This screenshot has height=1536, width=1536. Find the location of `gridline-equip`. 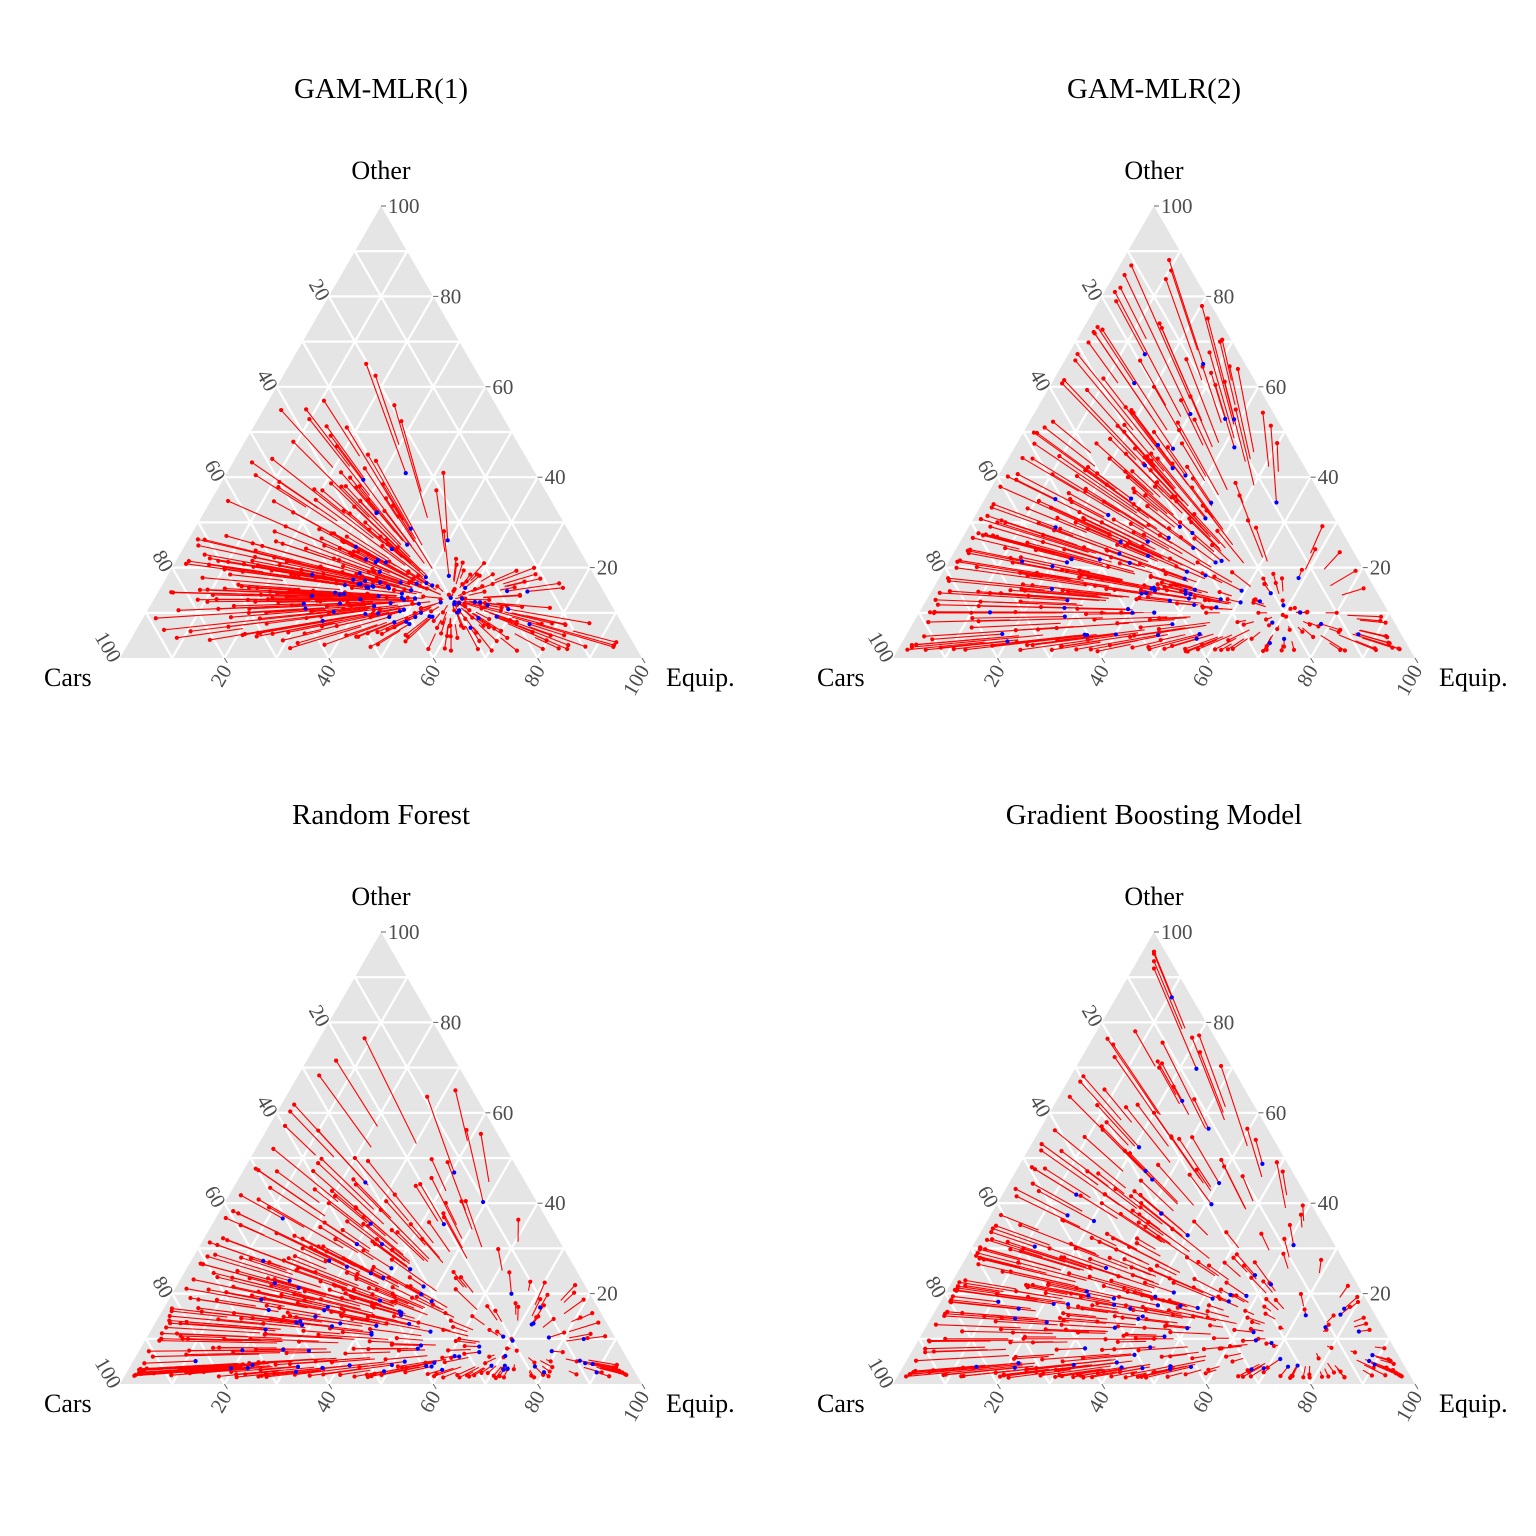

gridline-equip is located at coordinates (446, 1271).